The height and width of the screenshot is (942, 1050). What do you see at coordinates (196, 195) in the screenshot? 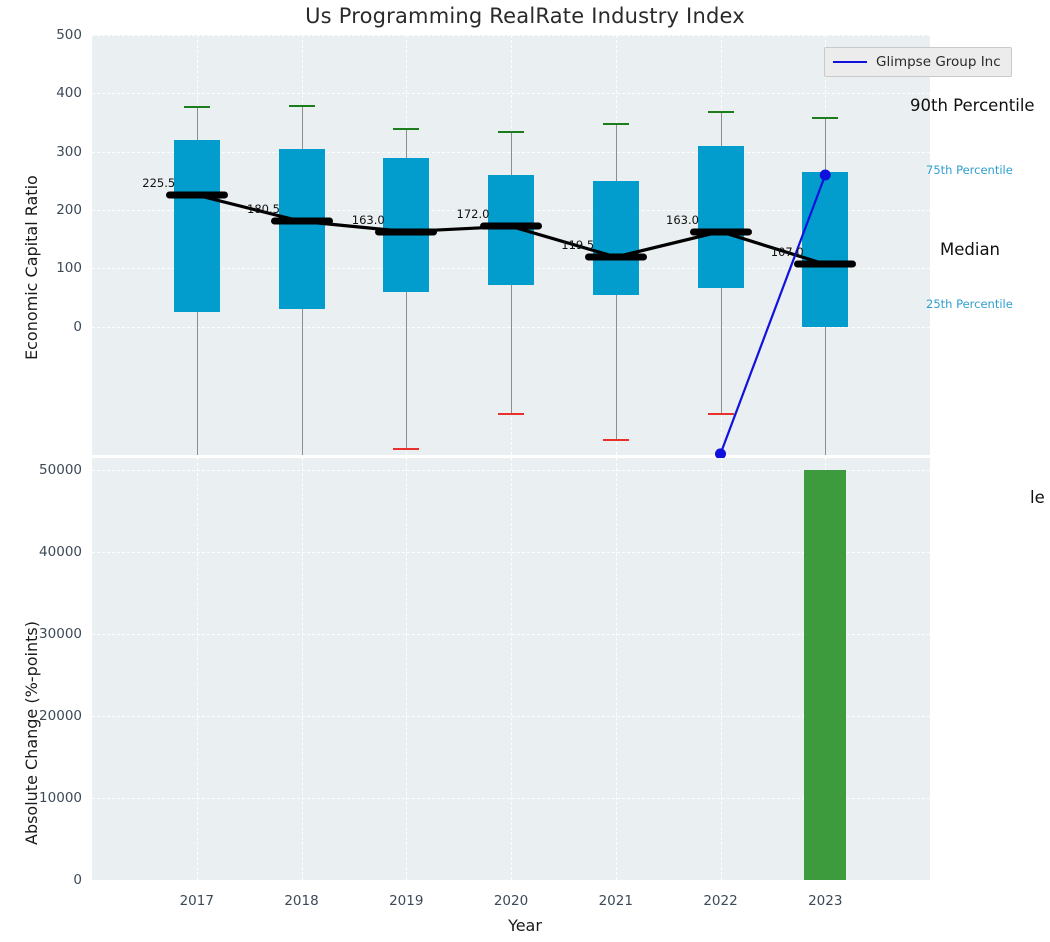
I see `median-marker-2017` at bounding box center [196, 195].